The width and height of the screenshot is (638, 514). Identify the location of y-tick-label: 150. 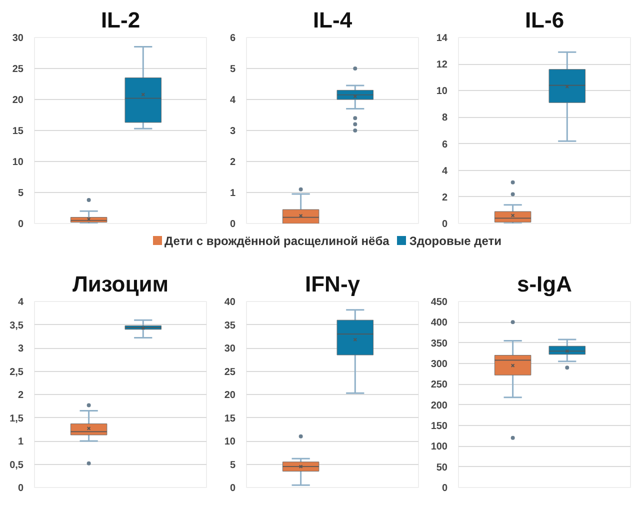
(439, 426).